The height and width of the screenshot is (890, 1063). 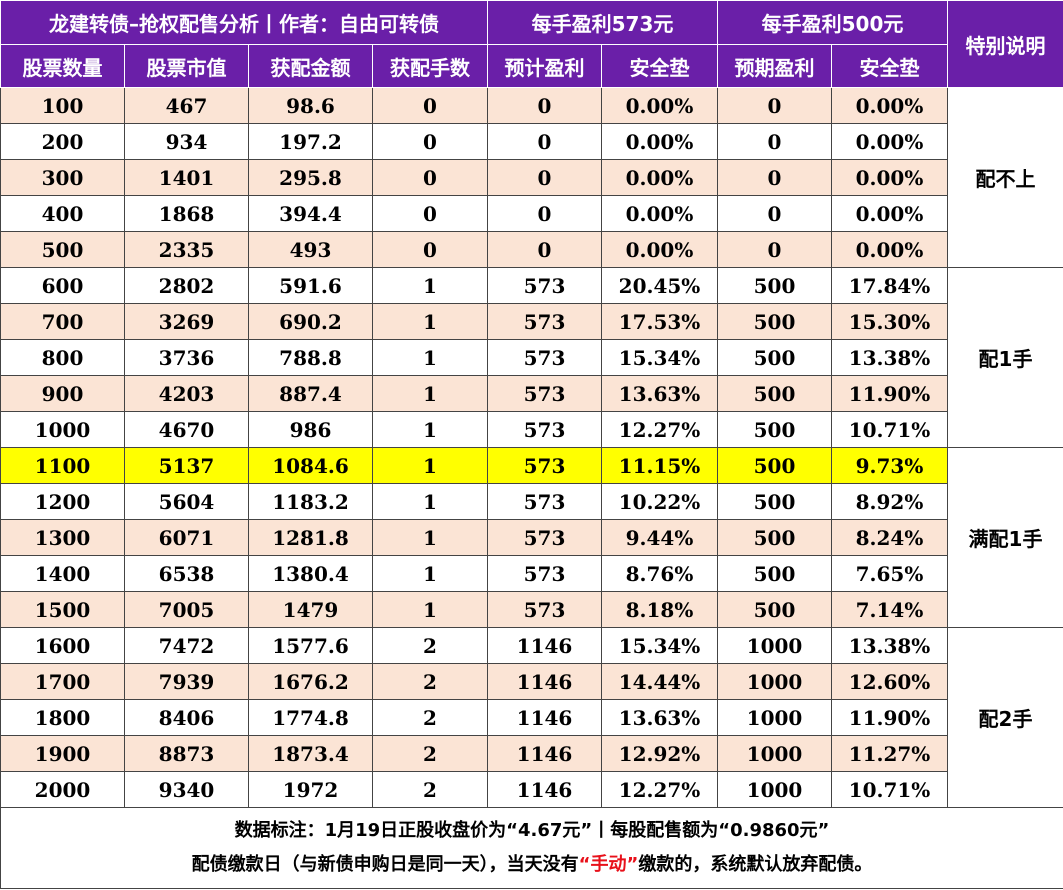 I want to click on cell-shares: 200, so click(x=62, y=141).